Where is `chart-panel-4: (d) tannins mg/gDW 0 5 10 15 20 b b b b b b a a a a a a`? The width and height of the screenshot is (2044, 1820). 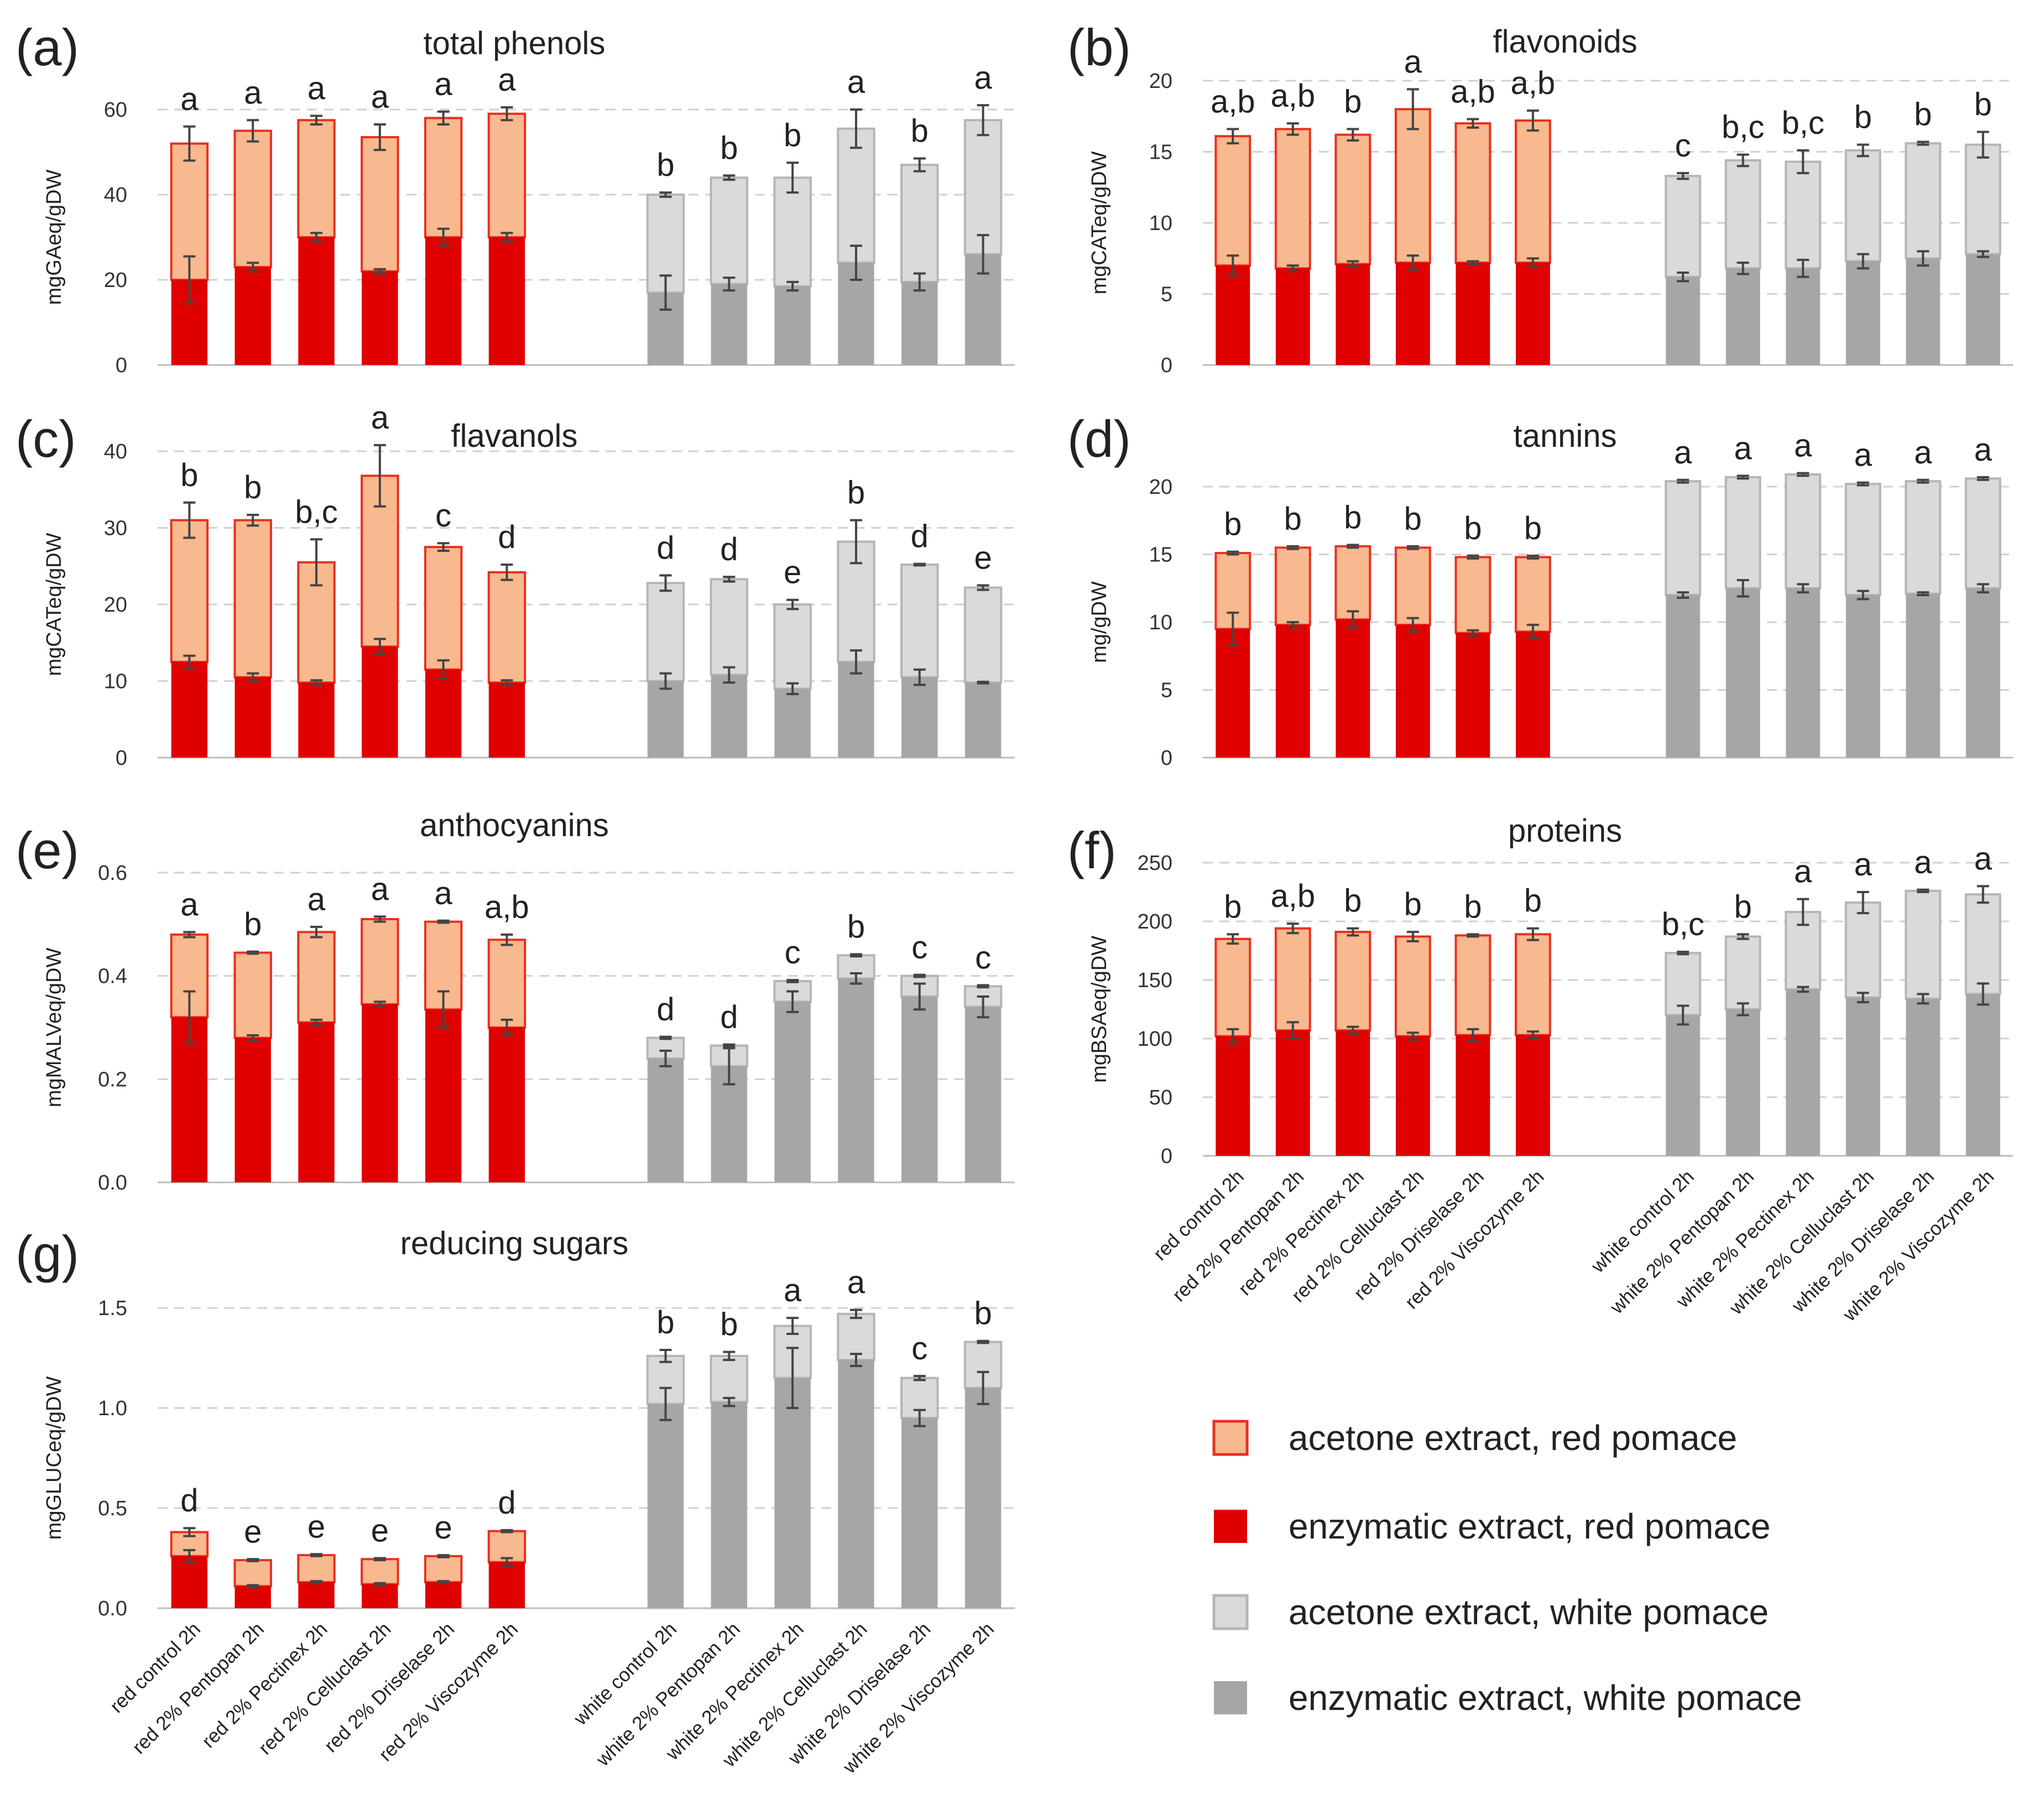
chart-panel-4: (d) tannins mg/gDW 0 5 10 15 20 b b b b b b a a a a a a is located at coordinates (1540, 590).